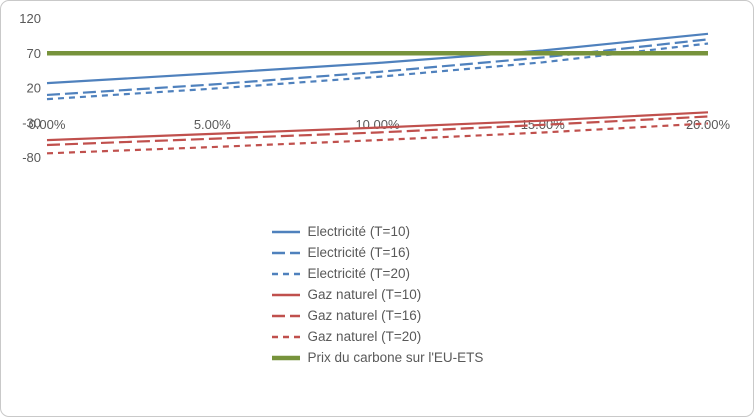 The image size is (754, 417). I want to click on legend-item: Electricité (T=16), so click(340, 252).